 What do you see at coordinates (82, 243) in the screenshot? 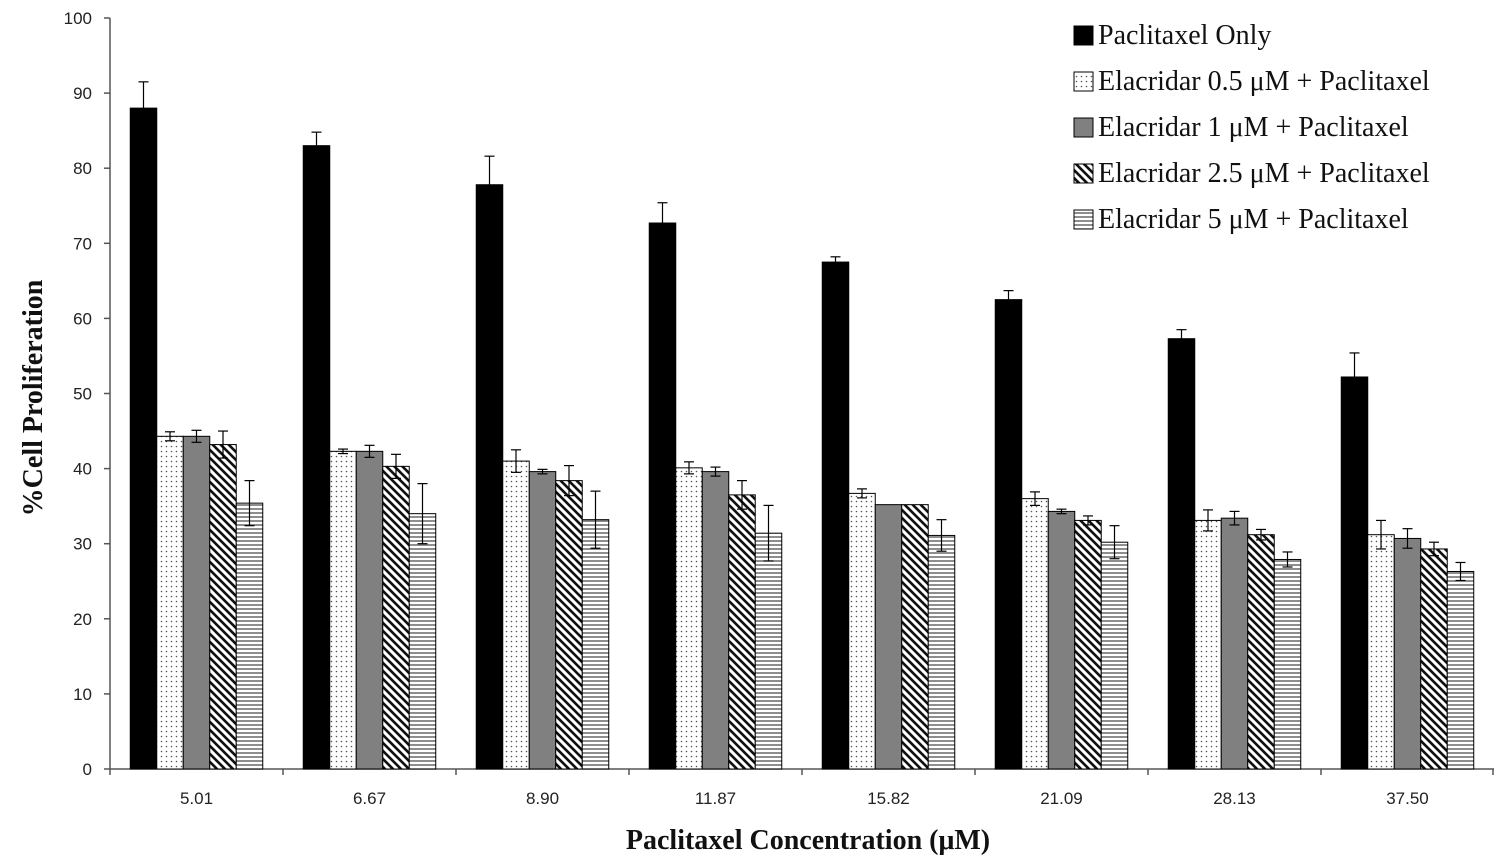
I see `y-tick-label: 70` at bounding box center [82, 243].